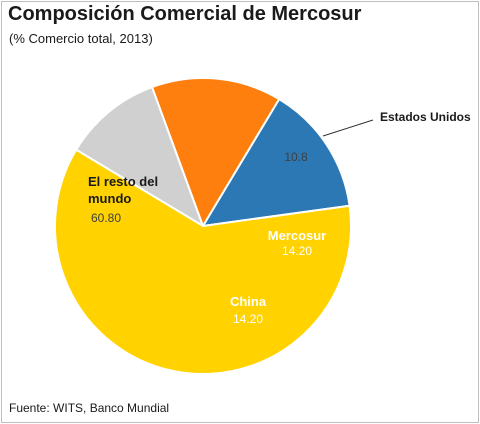 This screenshot has height=424, width=480. Describe the element at coordinates (276, 162) in the screenshot. I see `pie-slice-china` at that location.